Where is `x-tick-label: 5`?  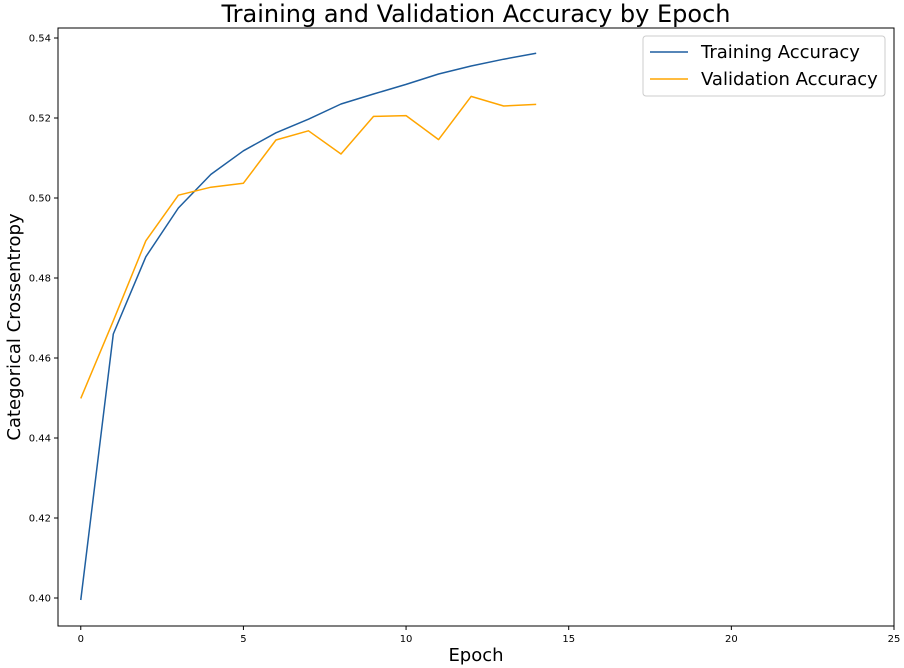 x-tick-label: 5 is located at coordinates (243, 639).